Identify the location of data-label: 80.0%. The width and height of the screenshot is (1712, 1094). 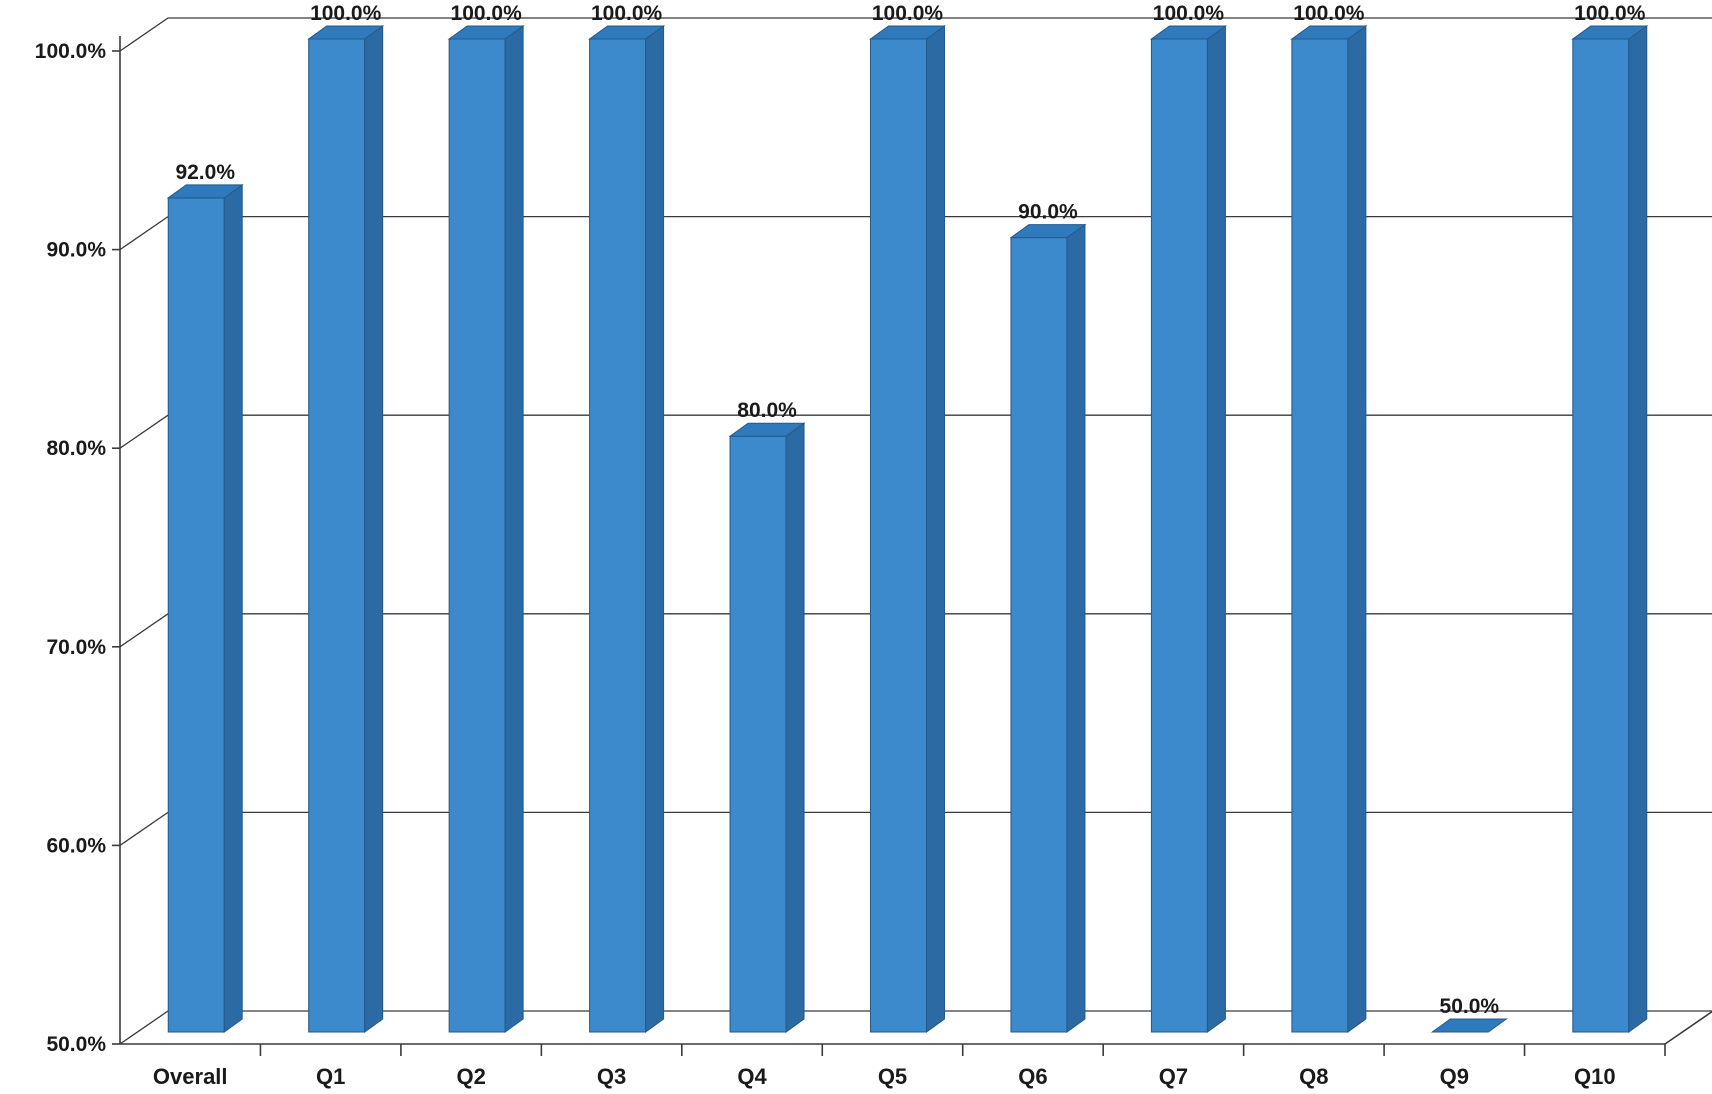
(767, 410).